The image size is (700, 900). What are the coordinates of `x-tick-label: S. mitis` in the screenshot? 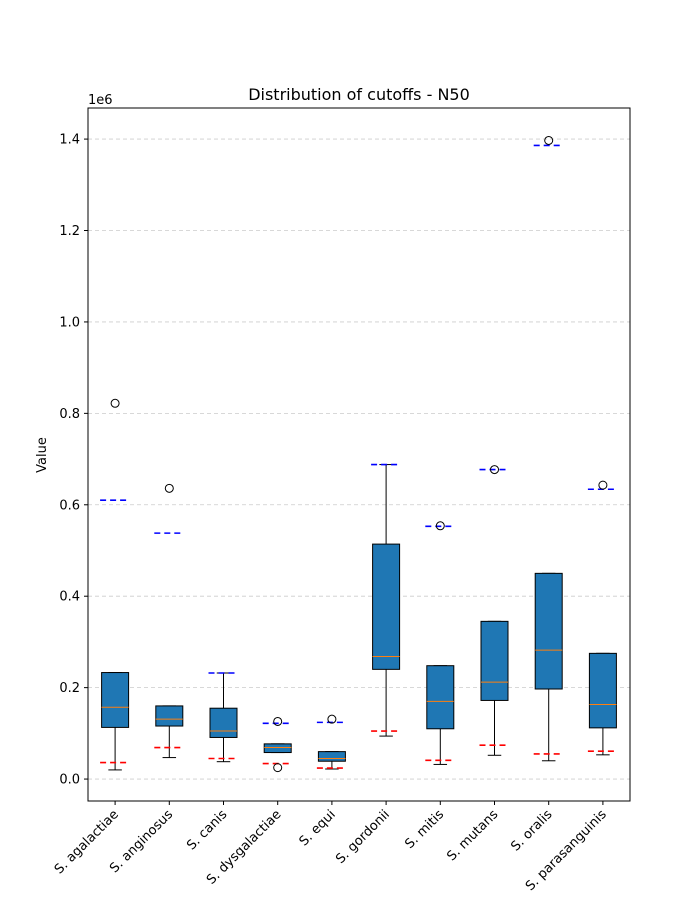 It's located at (424, 829).